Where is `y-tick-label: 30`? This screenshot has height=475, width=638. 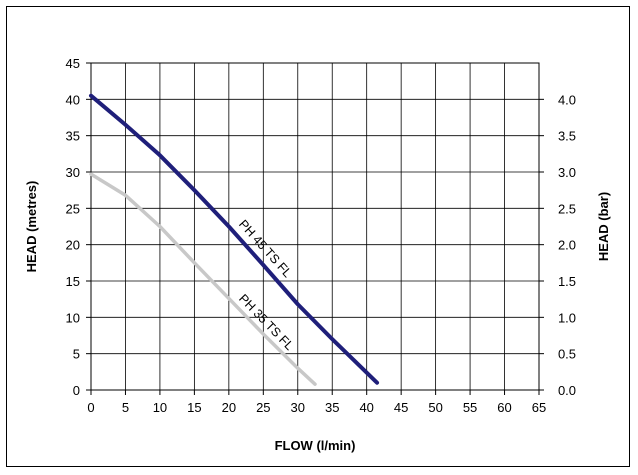 y-tick-label: 30 is located at coordinates (73, 172).